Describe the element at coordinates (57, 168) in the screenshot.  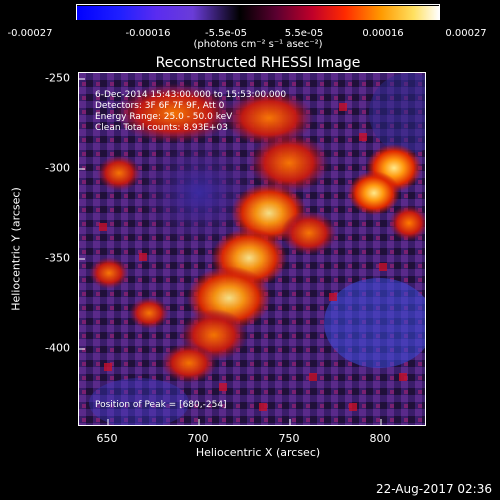
I see `y-tick-label: -300` at that location.